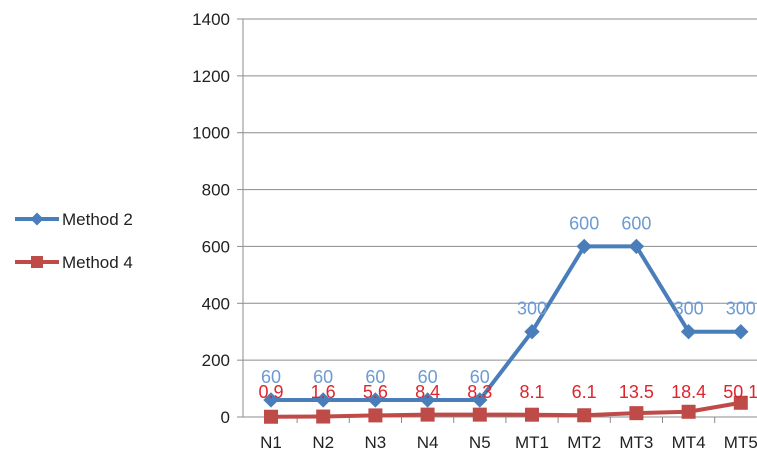 This screenshot has width=757, height=461. What do you see at coordinates (584, 392) in the screenshot?
I see `data-label: 6.1` at bounding box center [584, 392].